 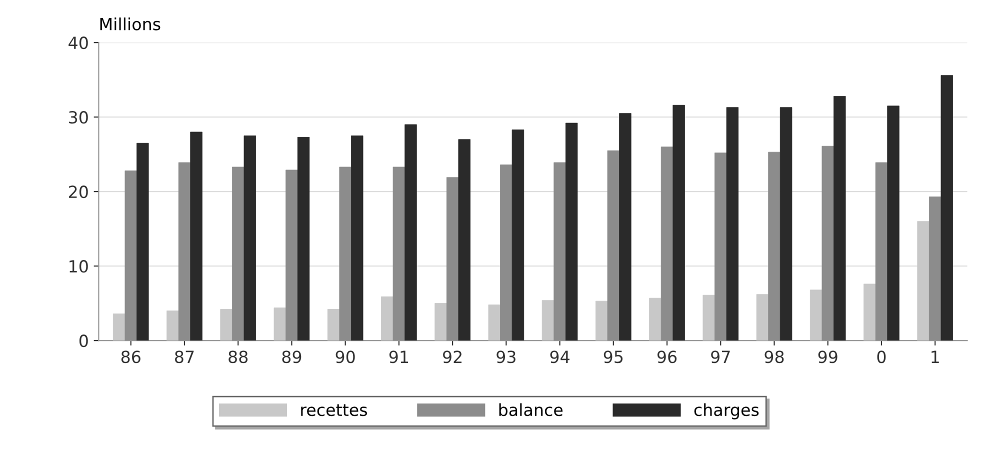 I want to click on legend-label: balance, so click(x=531, y=409).